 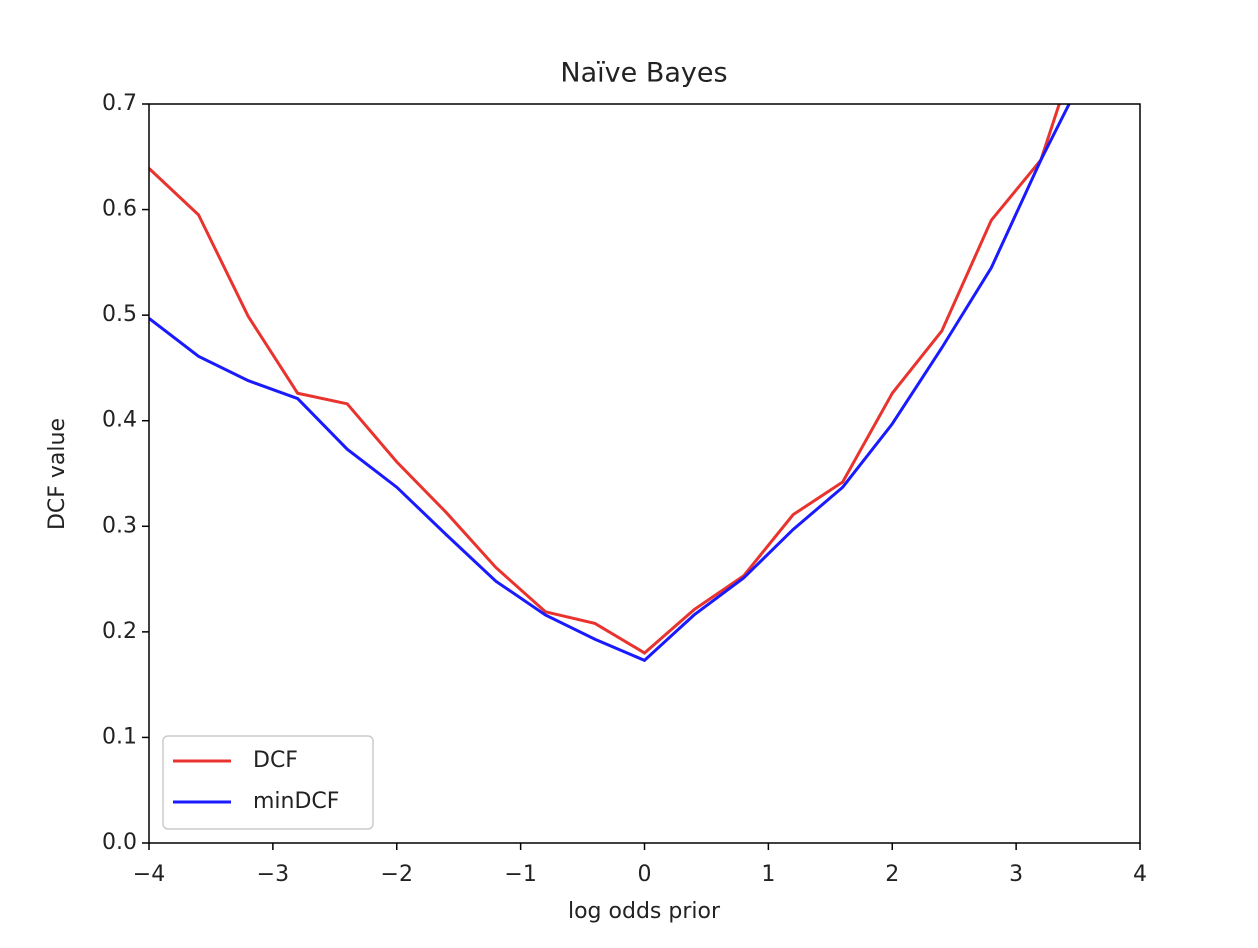 What do you see at coordinates (643, 73) in the screenshot?
I see `chart-title: Naïve Bayes` at bounding box center [643, 73].